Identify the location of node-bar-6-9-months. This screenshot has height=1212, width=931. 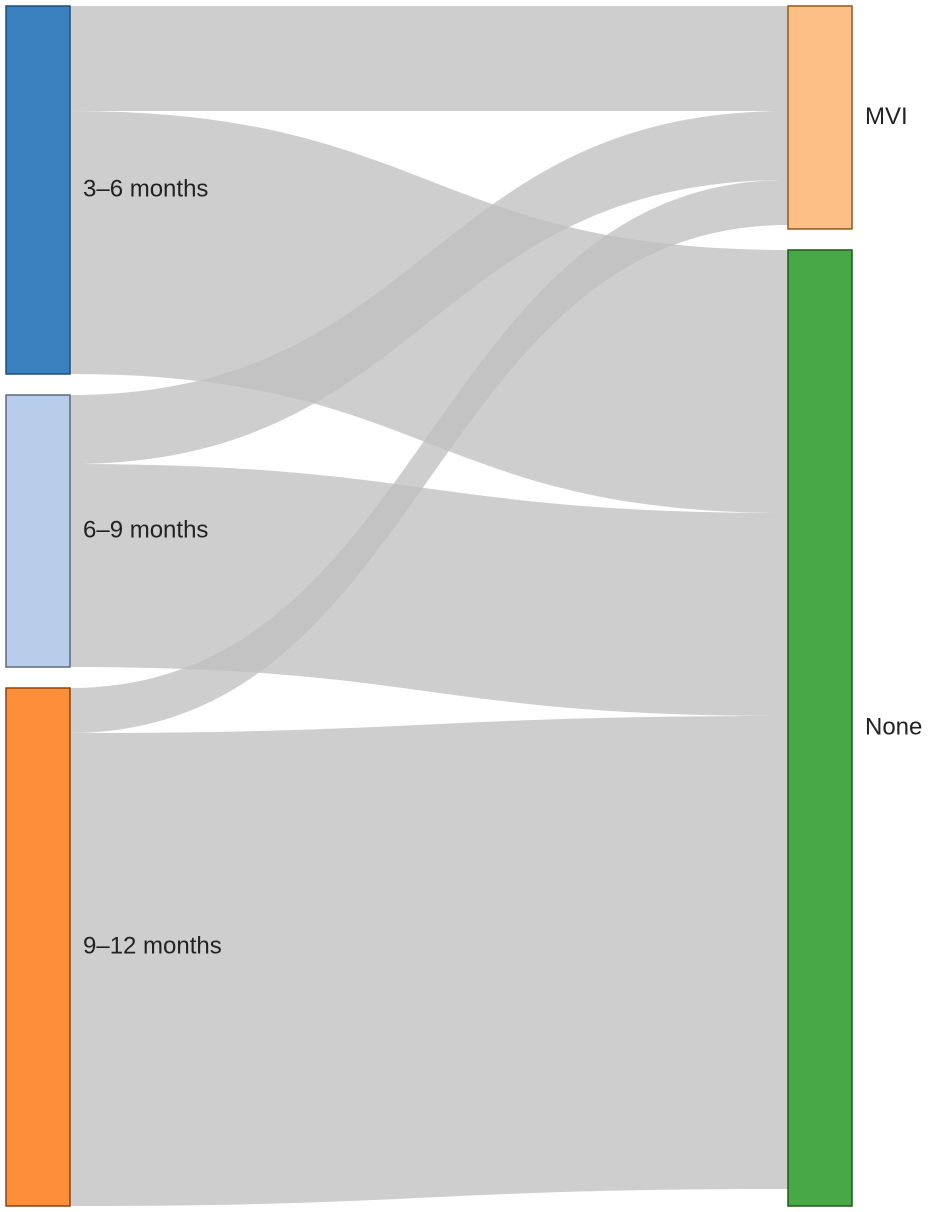
(38, 531).